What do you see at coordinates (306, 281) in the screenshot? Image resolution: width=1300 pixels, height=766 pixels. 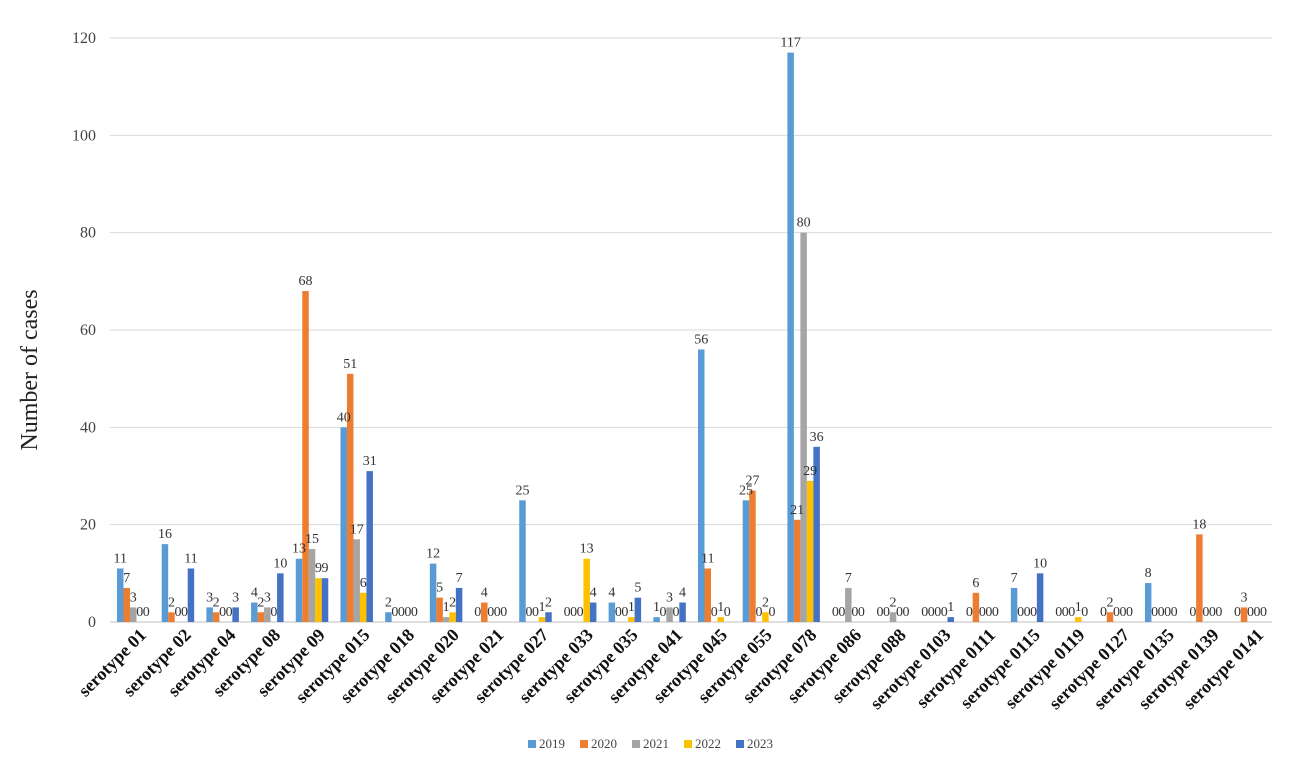 I see `data-label: 68` at bounding box center [306, 281].